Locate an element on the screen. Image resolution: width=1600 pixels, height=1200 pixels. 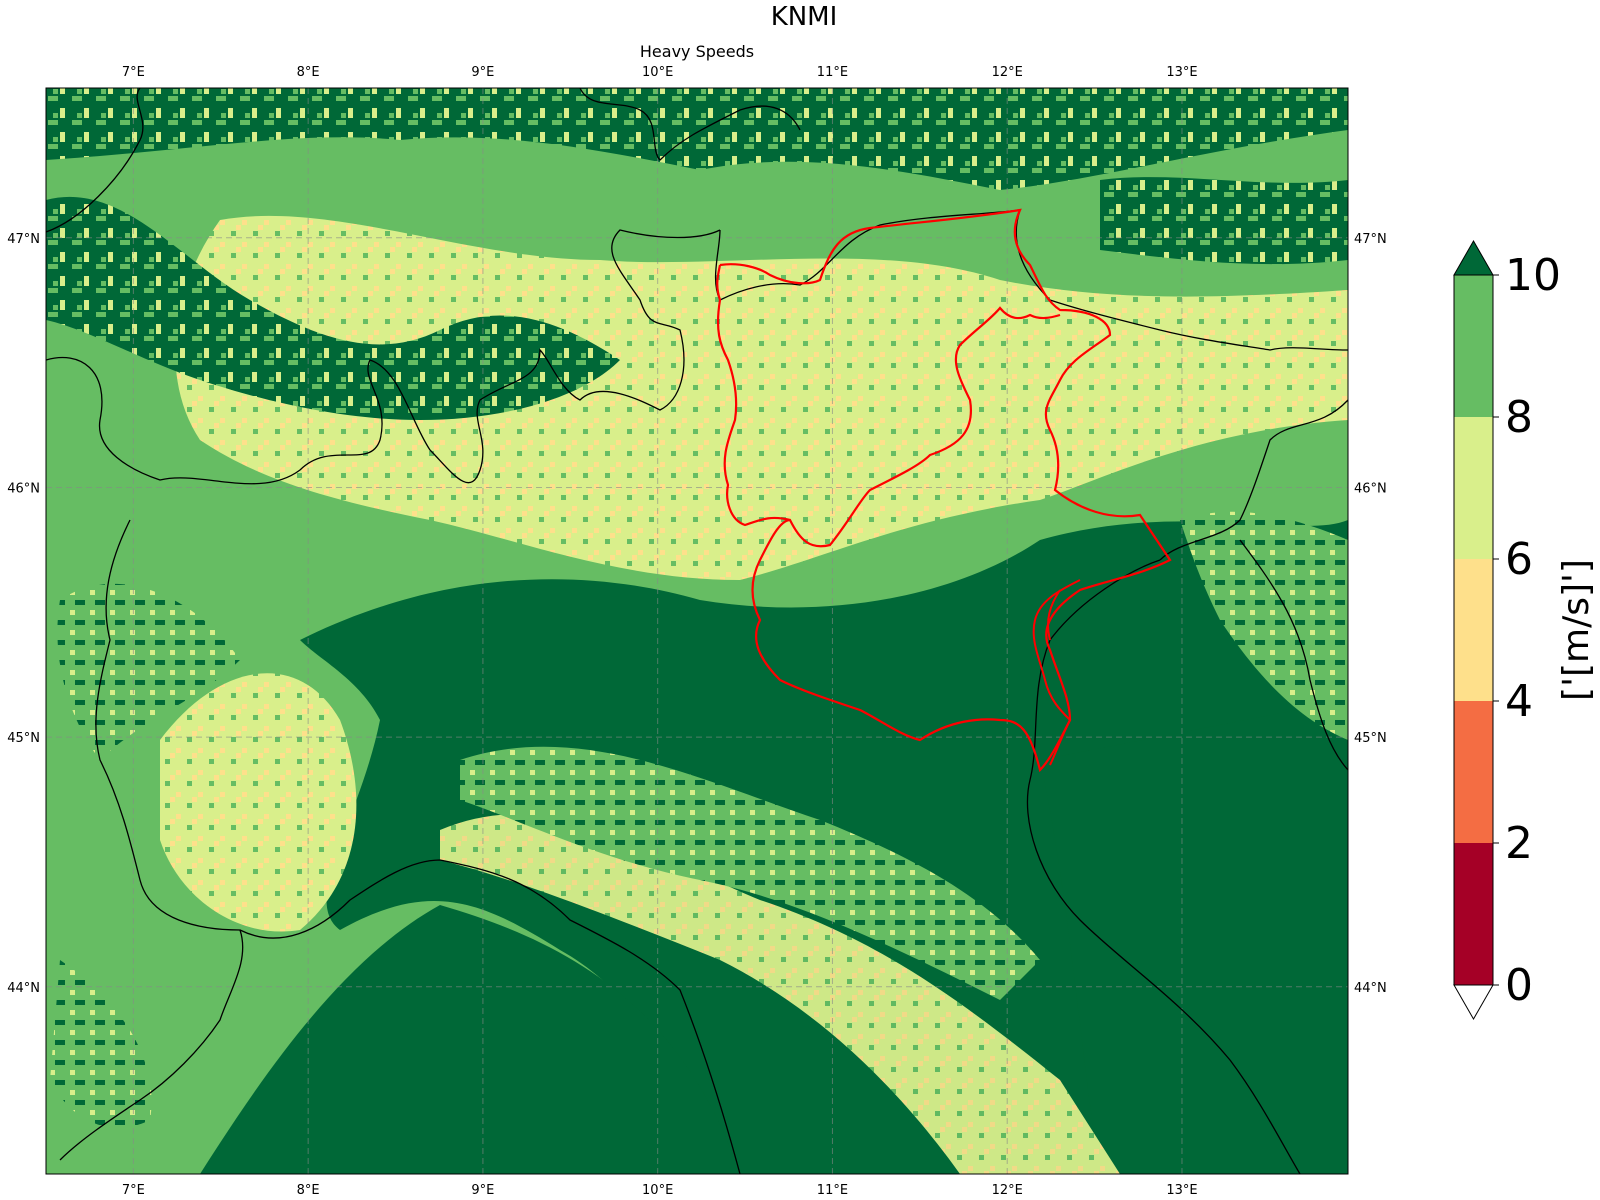
istria-coast is located at coordinates (1293, 655).